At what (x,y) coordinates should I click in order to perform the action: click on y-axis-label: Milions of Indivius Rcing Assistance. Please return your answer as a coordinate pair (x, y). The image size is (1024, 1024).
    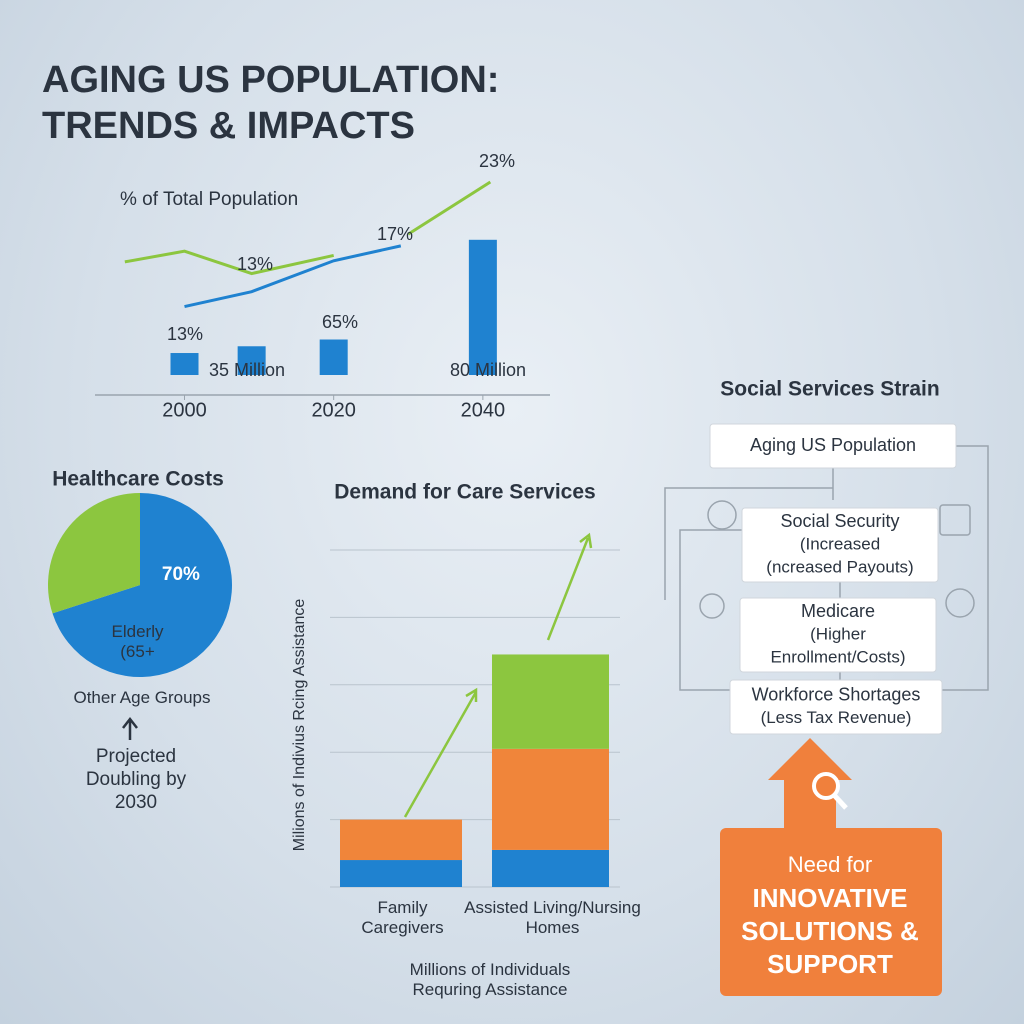
    Looking at the image, I should click on (299, 725).